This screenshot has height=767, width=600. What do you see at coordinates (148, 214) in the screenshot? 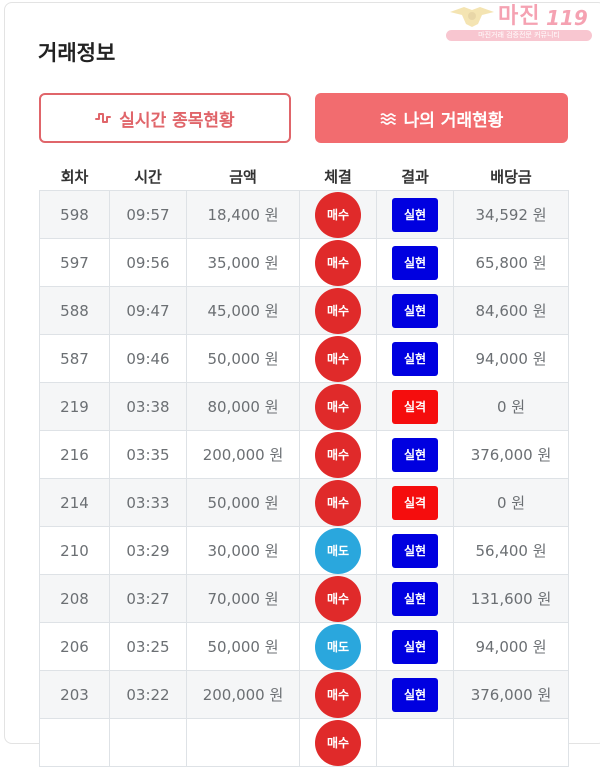
I see `cell-time: 09:57` at bounding box center [148, 214].